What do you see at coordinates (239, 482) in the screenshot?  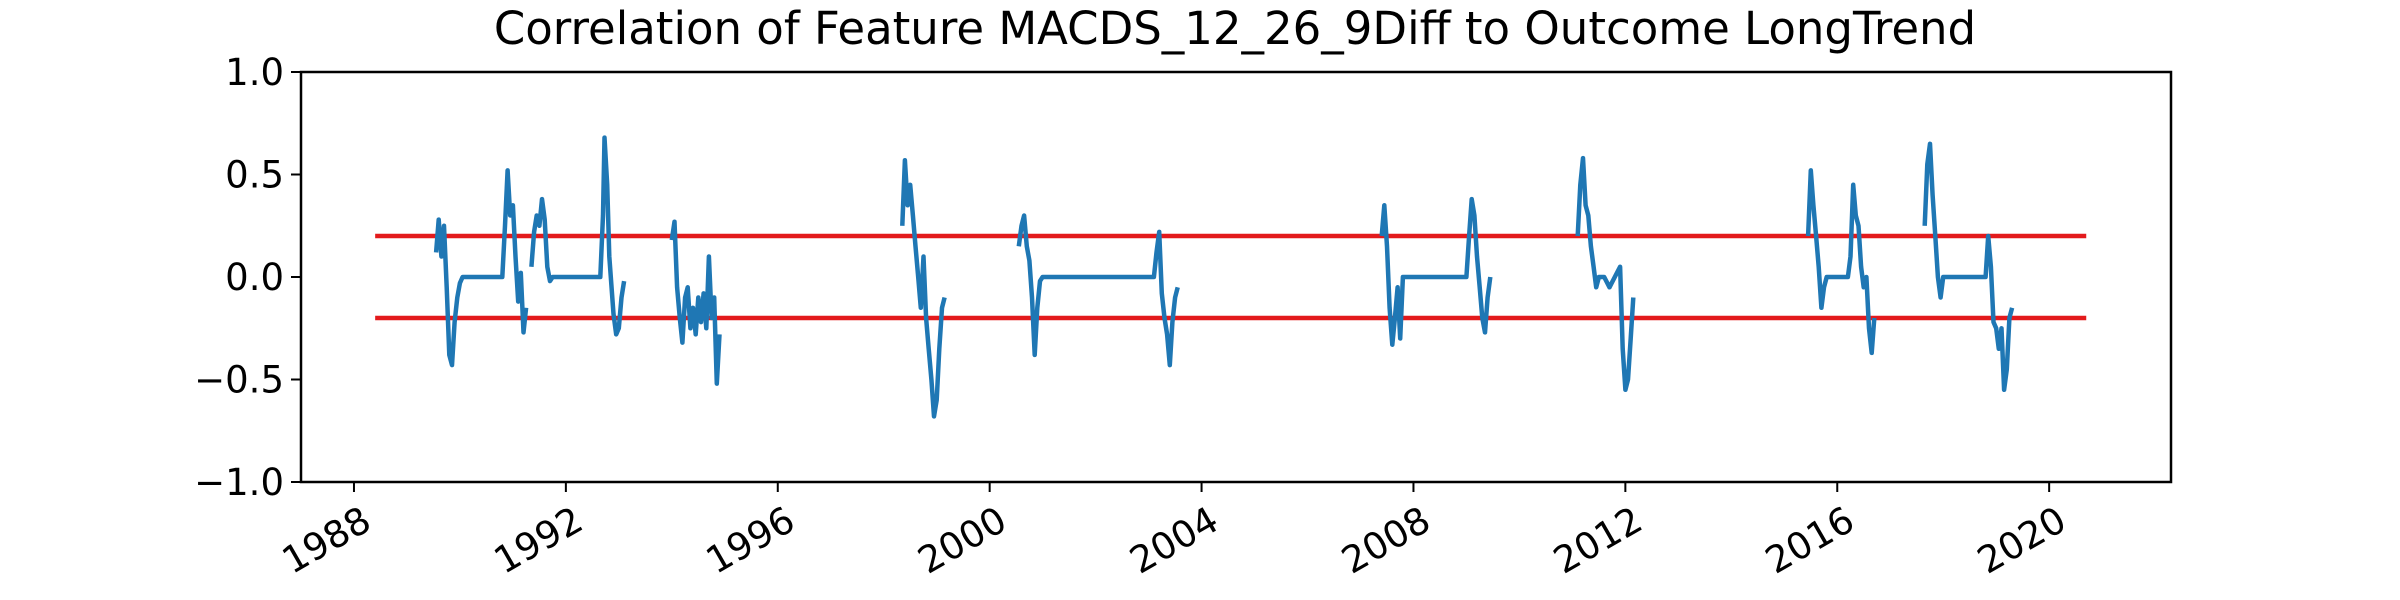 I see `y-tick-label: −1.0` at bounding box center [239, 482].